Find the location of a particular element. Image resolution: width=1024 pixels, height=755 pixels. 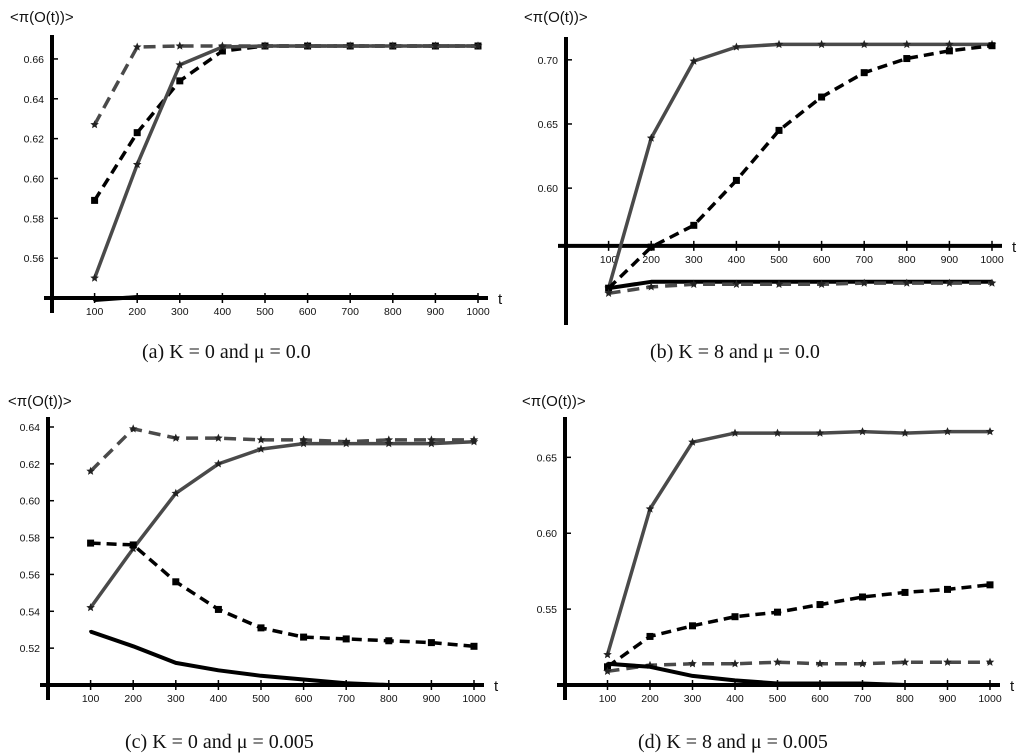

caption-a: (a) K = 0 and μ = 0.0 is located at coordinates (226, 352).